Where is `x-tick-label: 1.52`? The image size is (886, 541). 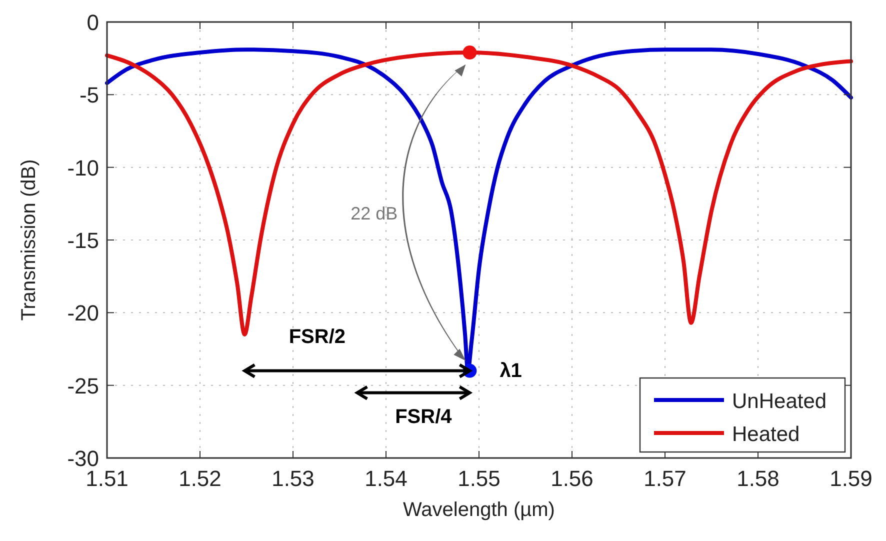
x-tick-label: 1.52 is located at coordinates (200, 478).